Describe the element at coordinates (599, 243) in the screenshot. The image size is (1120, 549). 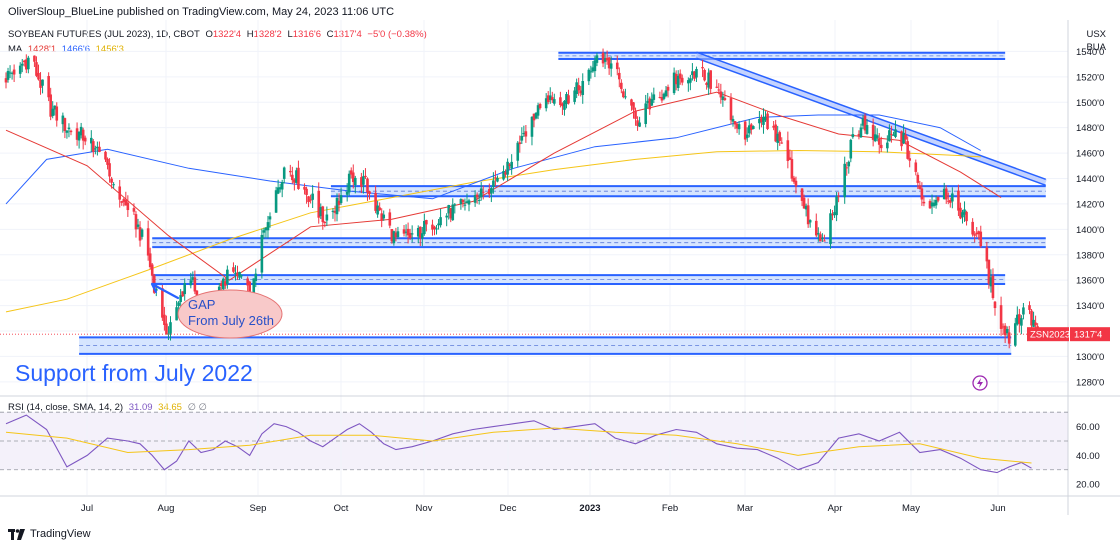
I see `zone-fill` at that location.